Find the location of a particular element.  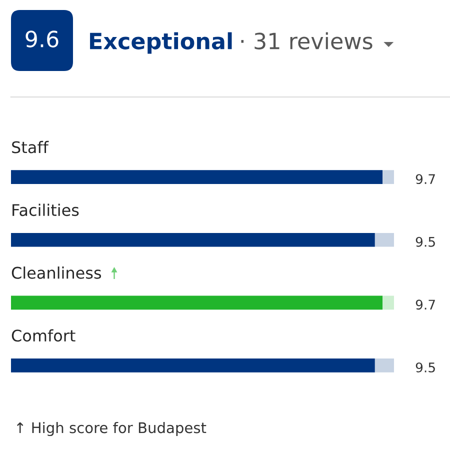

y-tick-label: Facilities is located at coordinates (45, 210).